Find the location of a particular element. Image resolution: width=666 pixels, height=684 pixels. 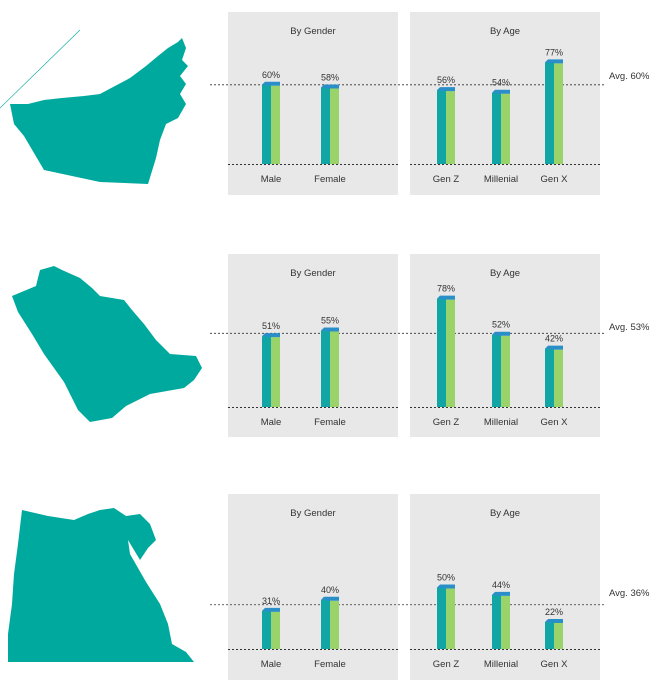

data-label: 42% is located at coordinates (554, 339).